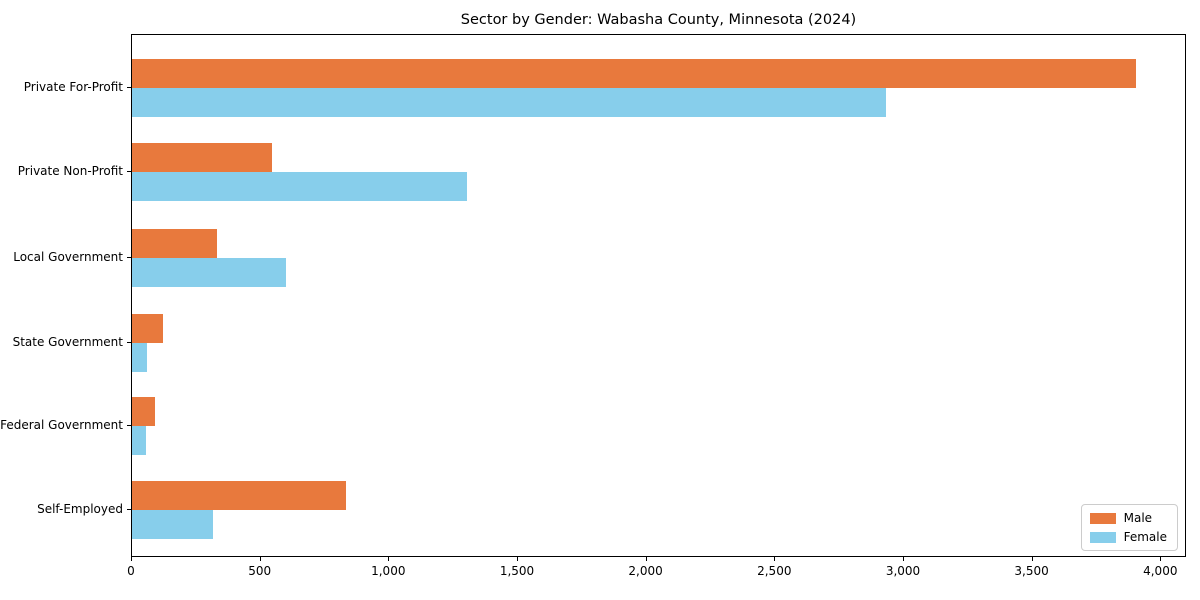 Image resolution: width=1200 pixels, height=600 pixels. I want to click on y-tick-label: Private Non-Profit, so click(70, 171).